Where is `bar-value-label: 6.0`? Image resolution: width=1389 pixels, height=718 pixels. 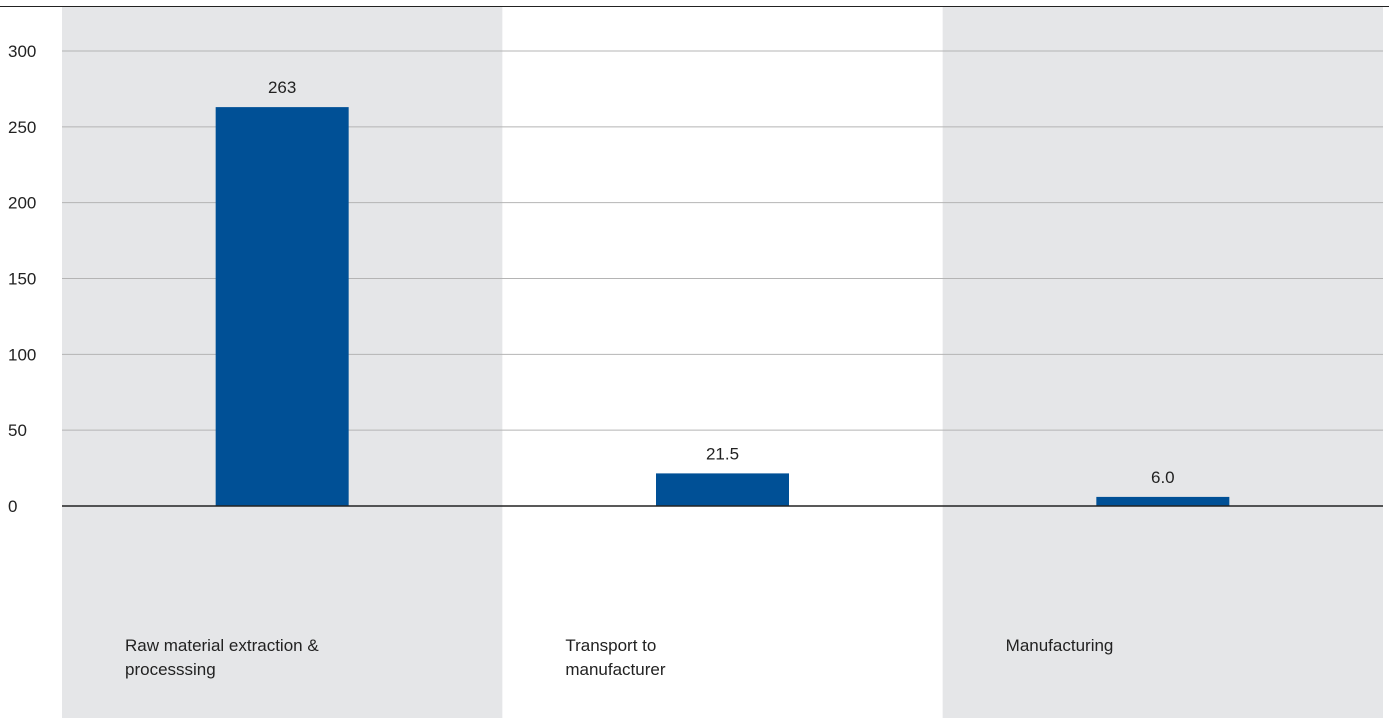
bar-value-label: 6.0 is located at coordinates (1163, 477).